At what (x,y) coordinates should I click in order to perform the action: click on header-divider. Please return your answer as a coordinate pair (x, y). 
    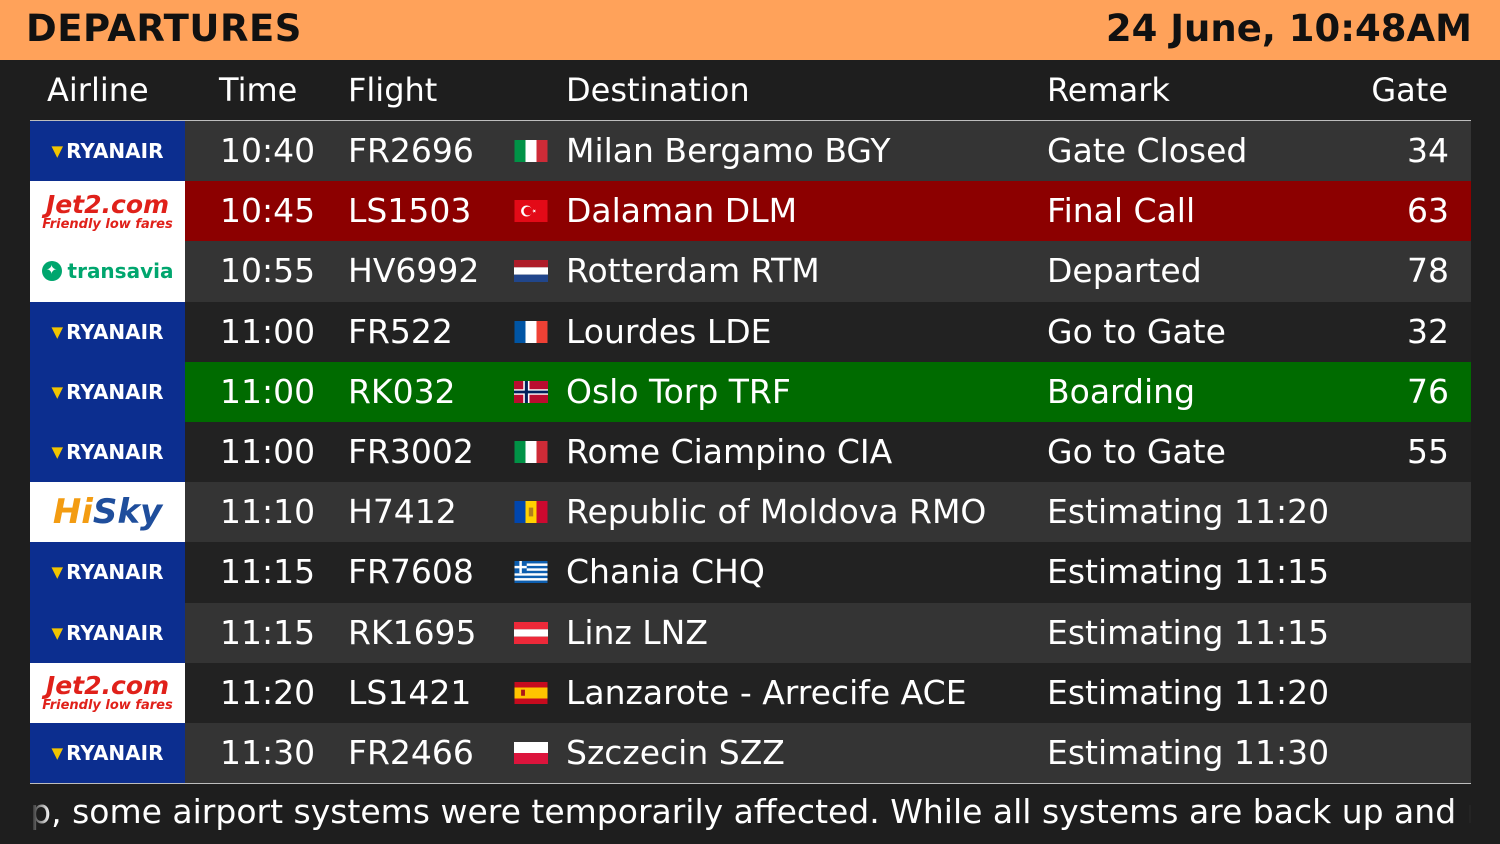
    Looking at the image, I should click on (750, 120).